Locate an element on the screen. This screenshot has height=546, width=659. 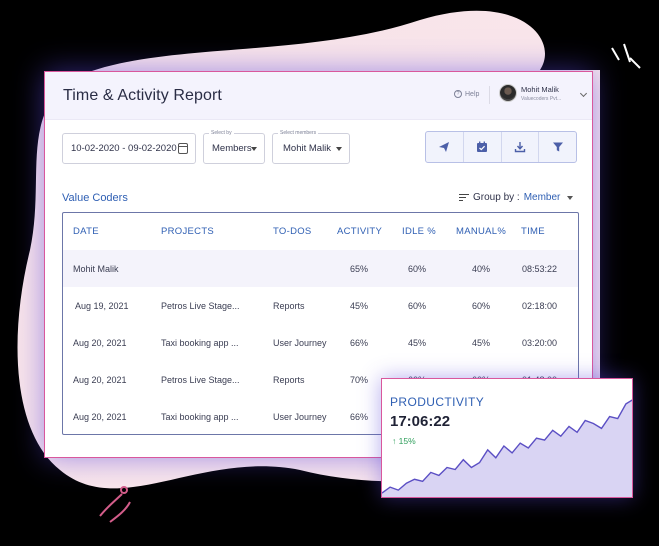
filter-button is located at coordinates (557, 147).